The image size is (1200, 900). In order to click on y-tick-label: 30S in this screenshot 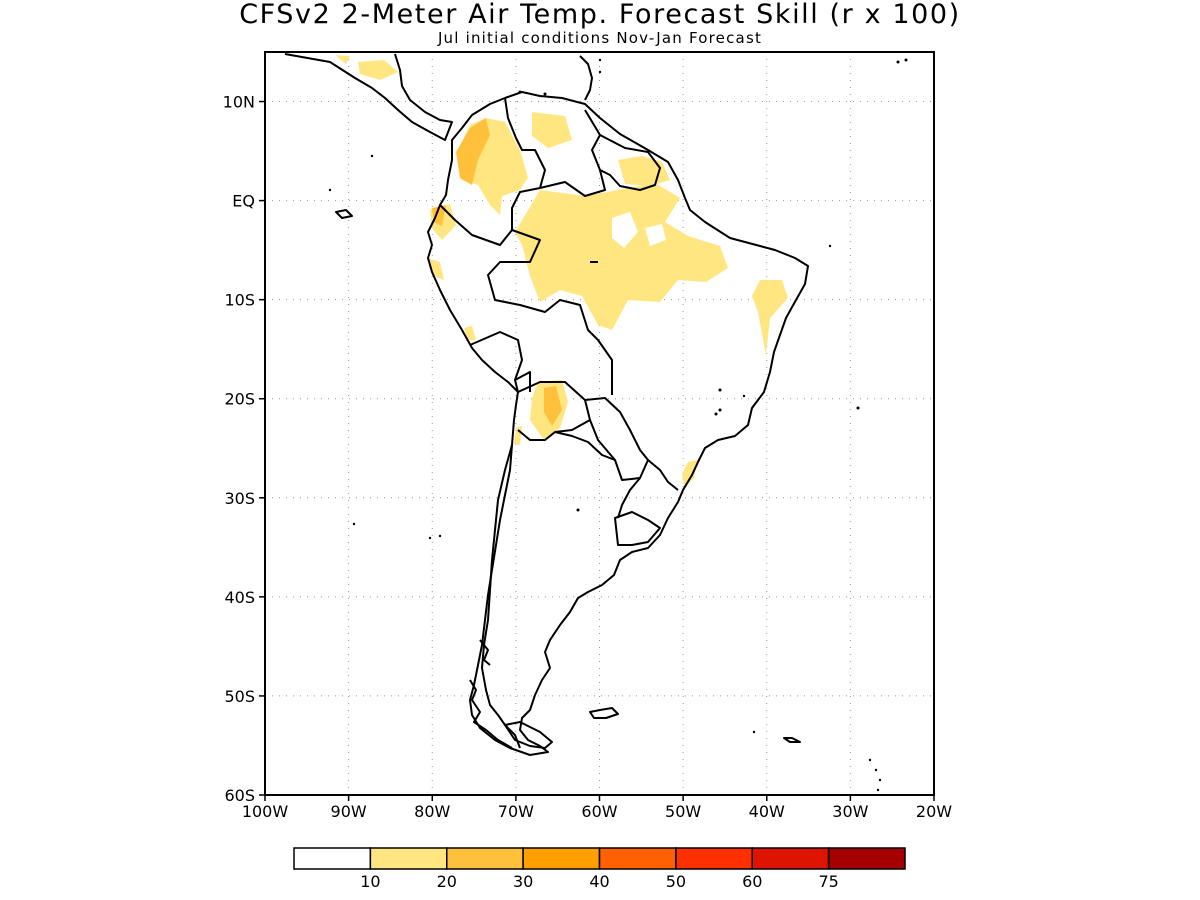, I will do `click(239, 498)`.